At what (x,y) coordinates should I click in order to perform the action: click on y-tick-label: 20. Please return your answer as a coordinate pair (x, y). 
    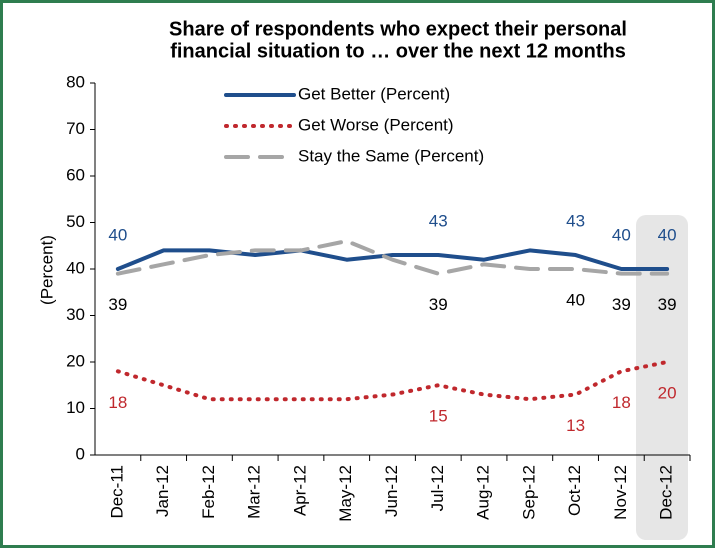
    Looking at the image, I should click on (75, 360).